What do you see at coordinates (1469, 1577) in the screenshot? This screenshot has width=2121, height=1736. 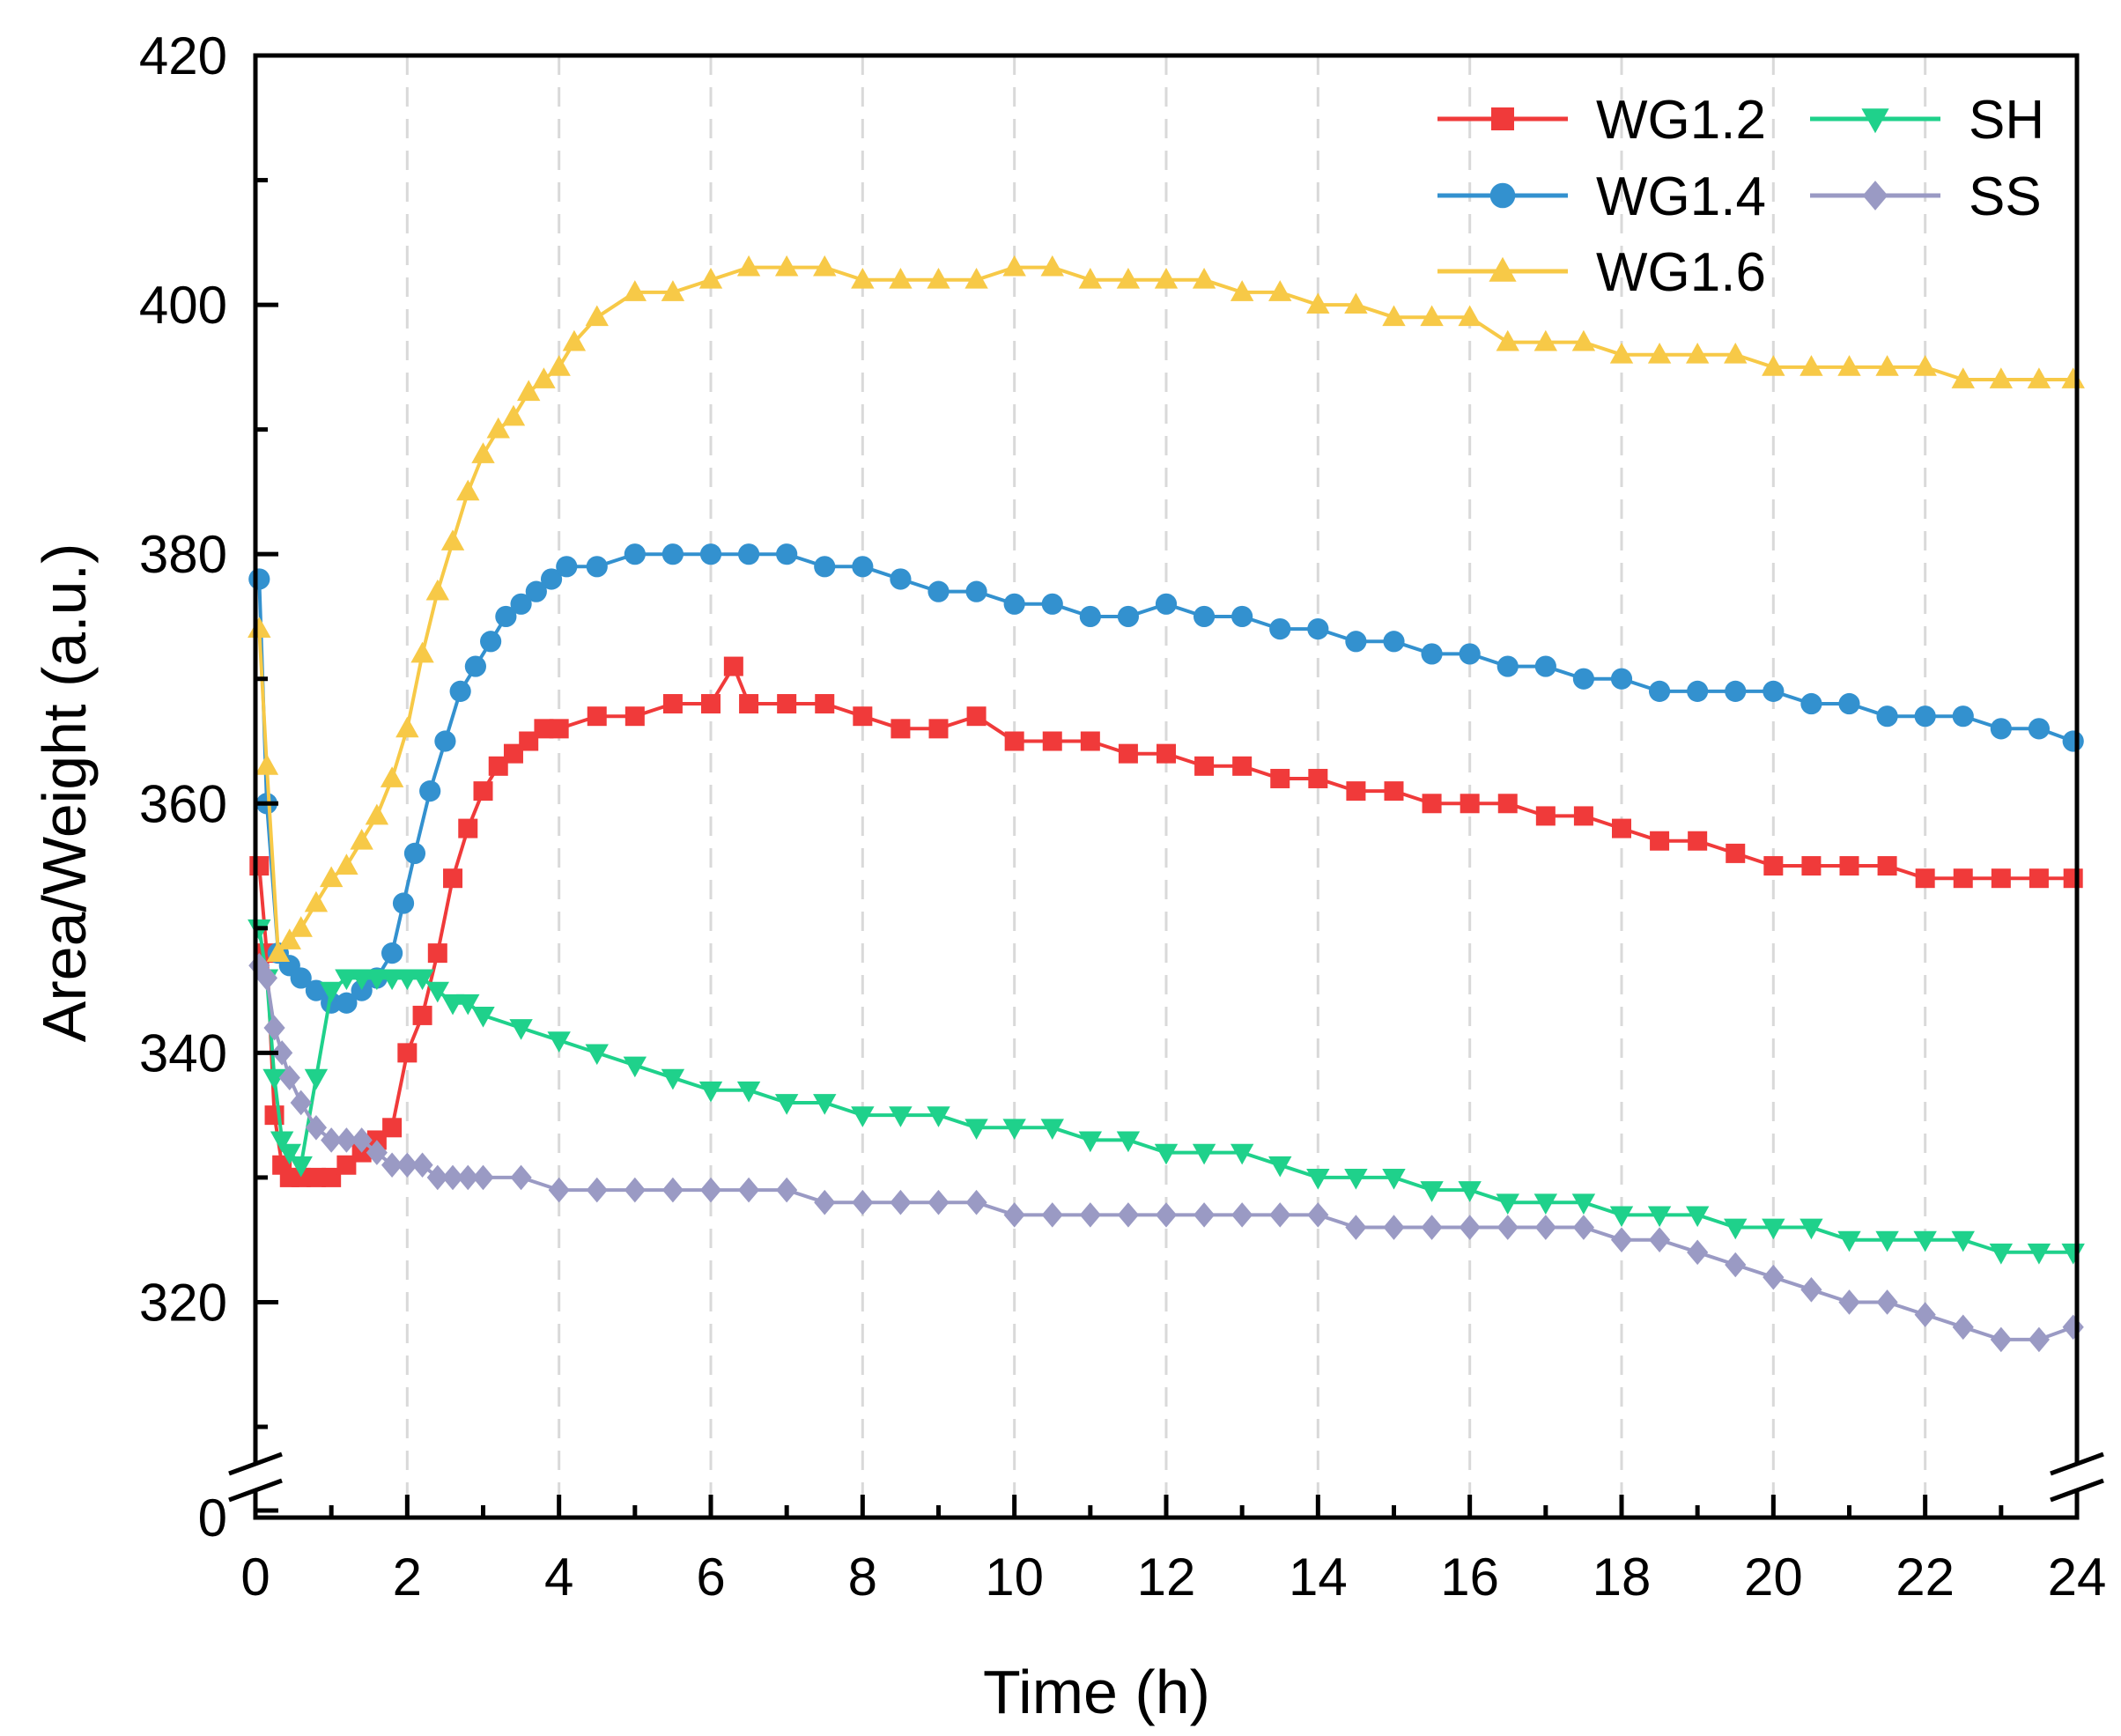 I see `x-tick-label: 16` at bounding box center [1469, 1577].